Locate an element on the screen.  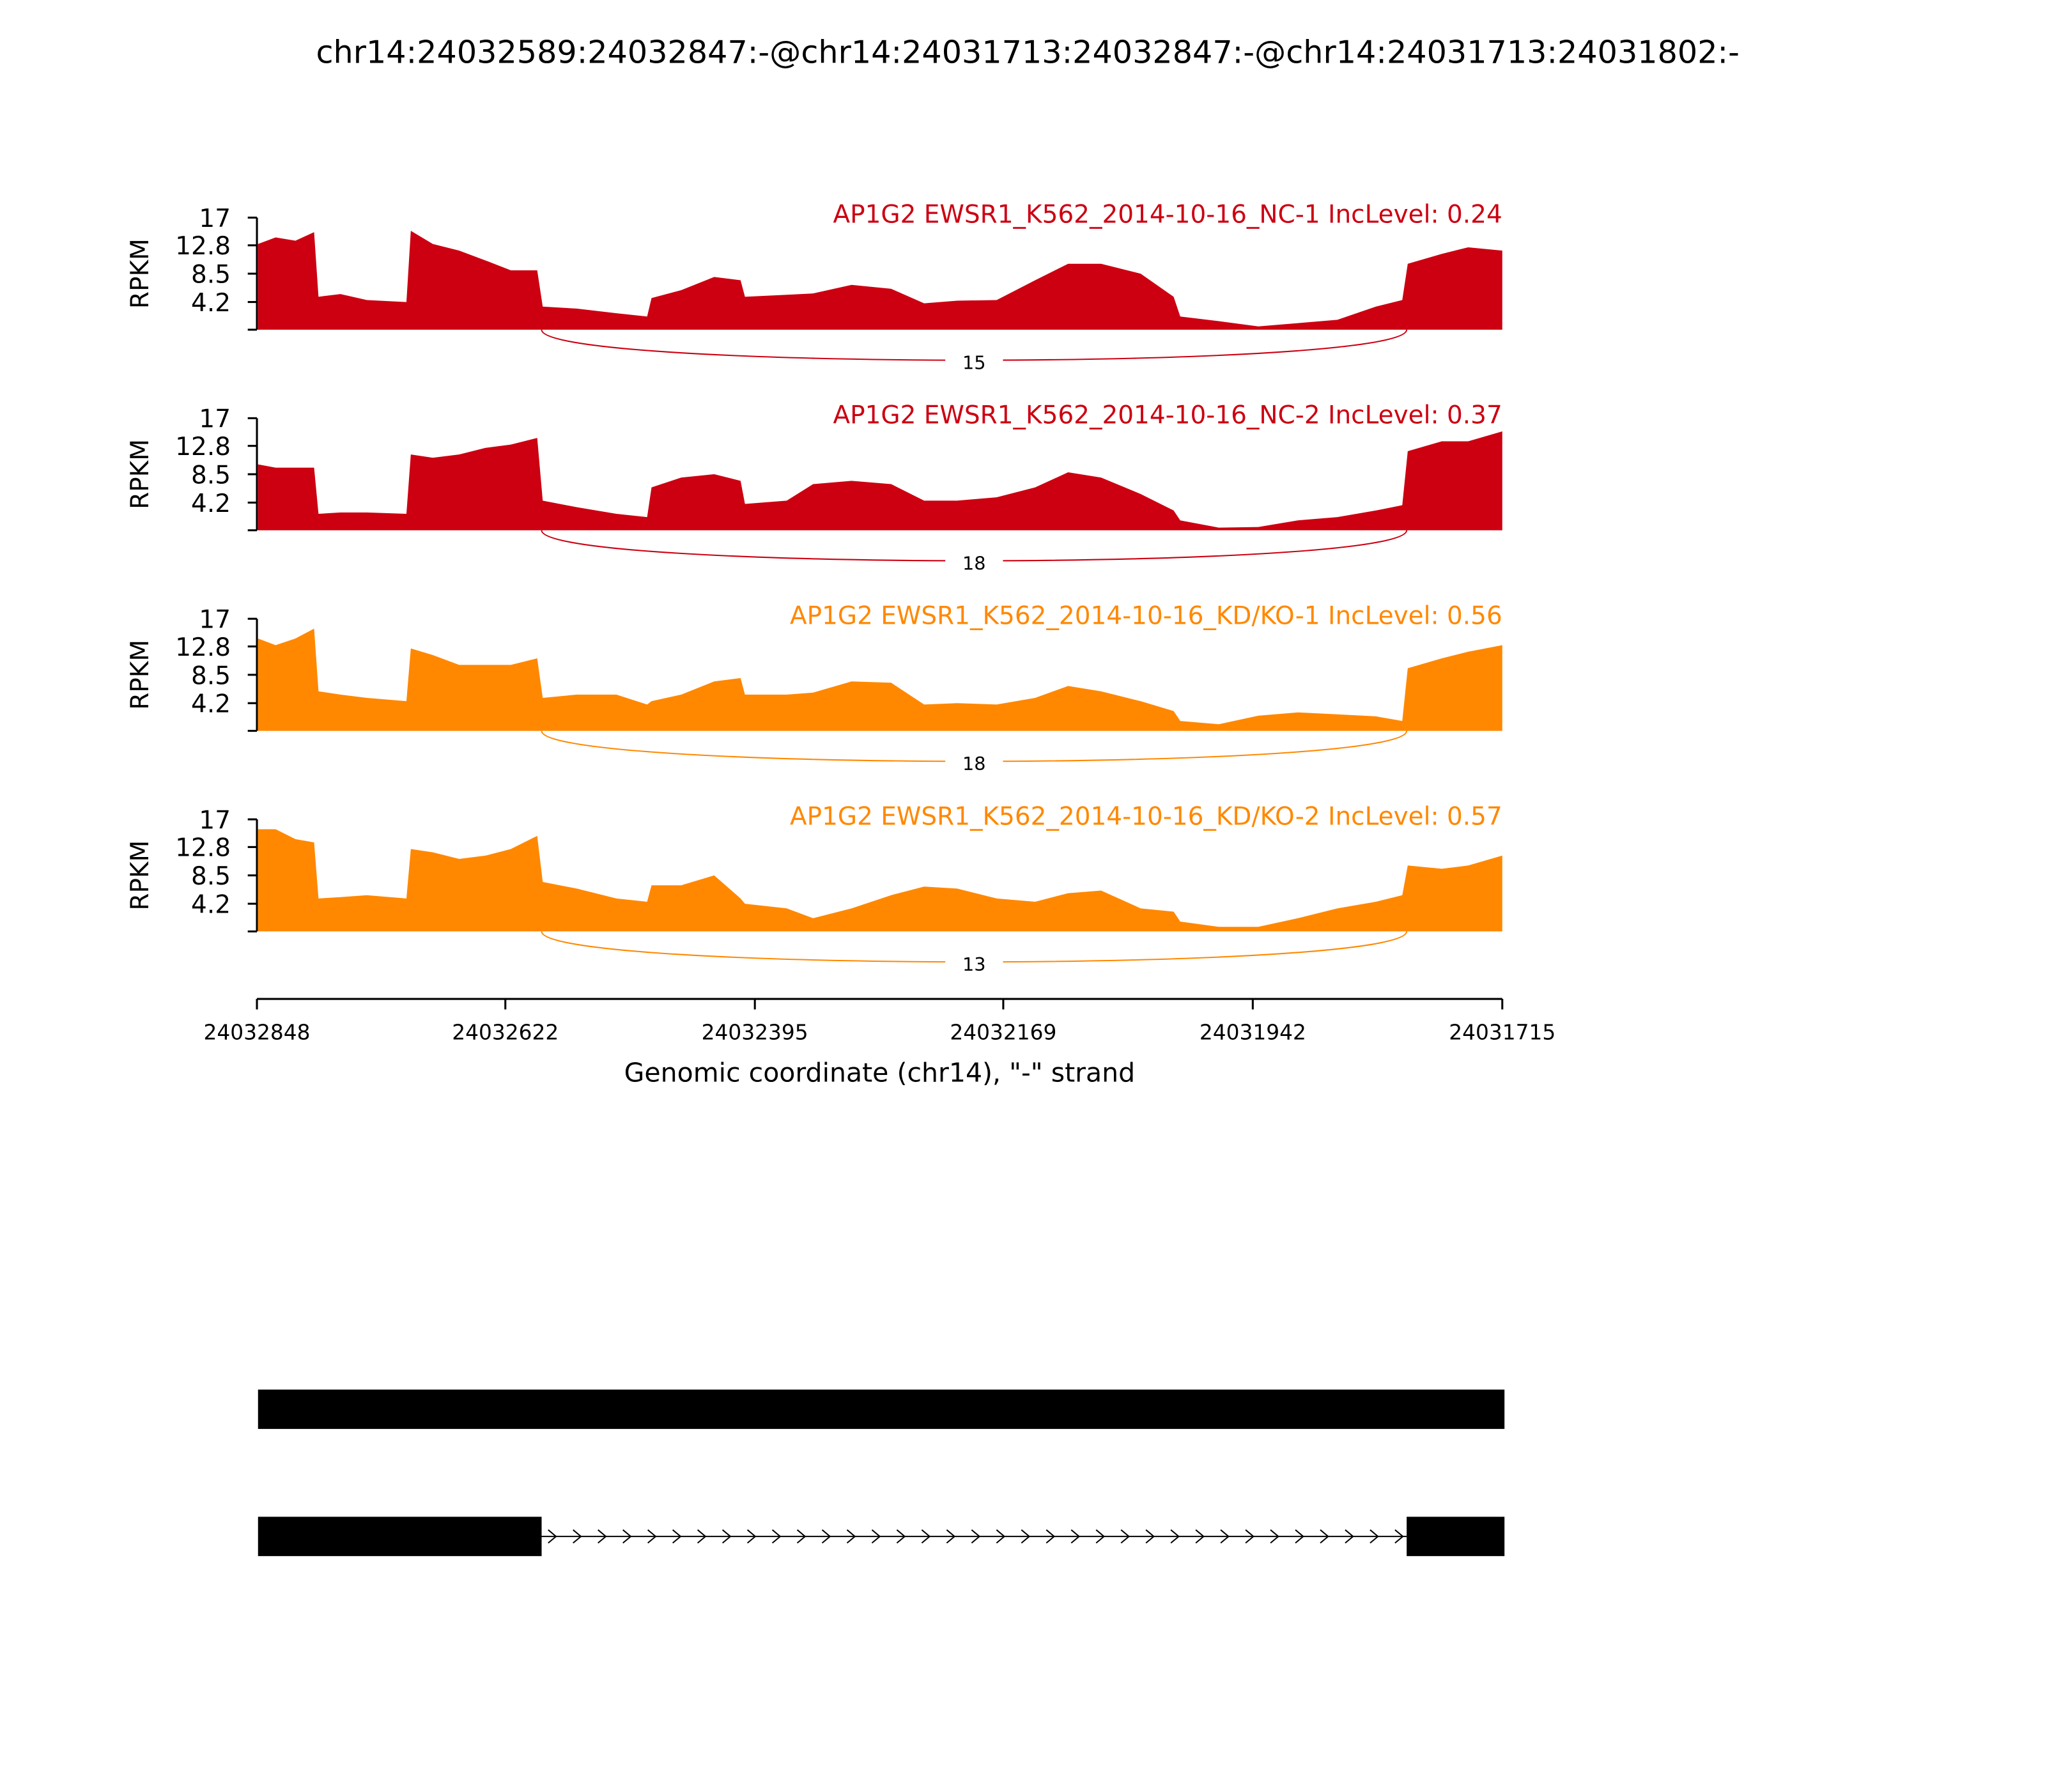
x-tick-label: 24032848 is located at coordinates (257, 1033).